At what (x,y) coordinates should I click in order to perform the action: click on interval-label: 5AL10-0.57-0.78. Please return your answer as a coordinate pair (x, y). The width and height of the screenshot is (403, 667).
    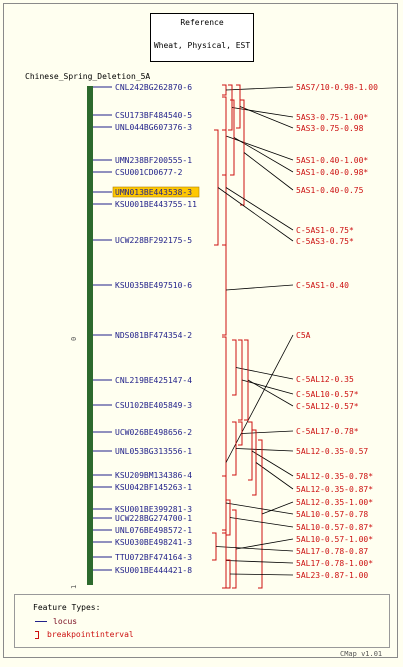
    Looking at the image, I should click on (332, 514).